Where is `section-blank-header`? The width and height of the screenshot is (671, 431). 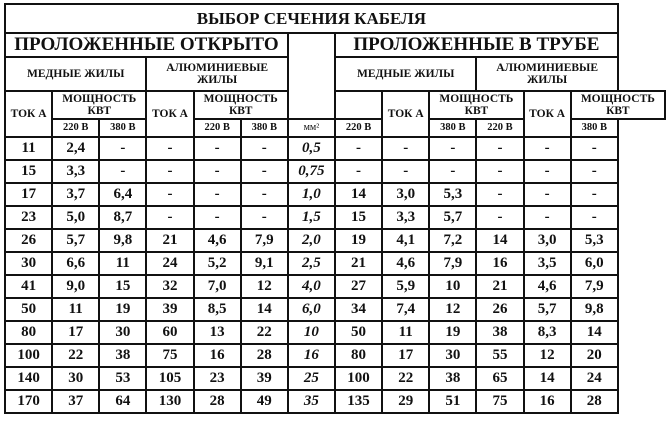 section-blank-header is located at coordinates (358, 105).